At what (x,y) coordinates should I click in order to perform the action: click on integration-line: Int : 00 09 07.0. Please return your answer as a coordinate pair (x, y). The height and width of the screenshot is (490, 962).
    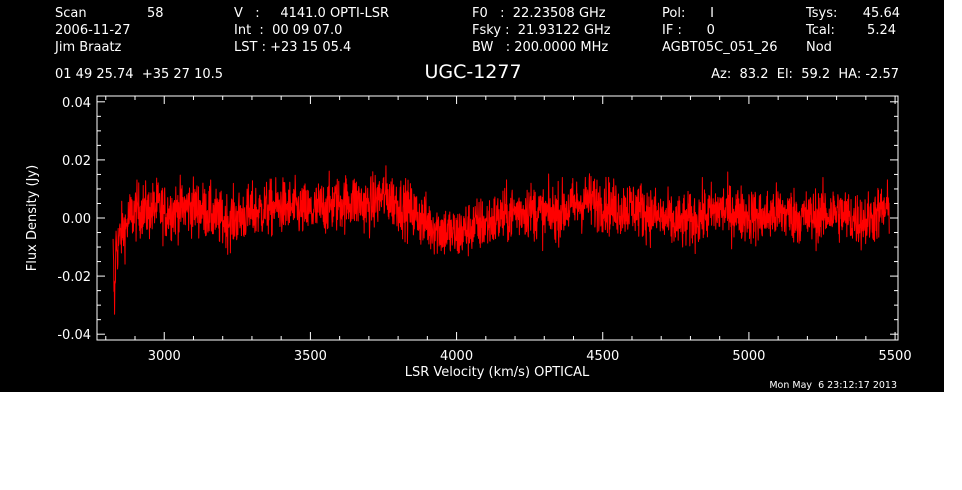
    Looking at the image, I should click on (288, 30).